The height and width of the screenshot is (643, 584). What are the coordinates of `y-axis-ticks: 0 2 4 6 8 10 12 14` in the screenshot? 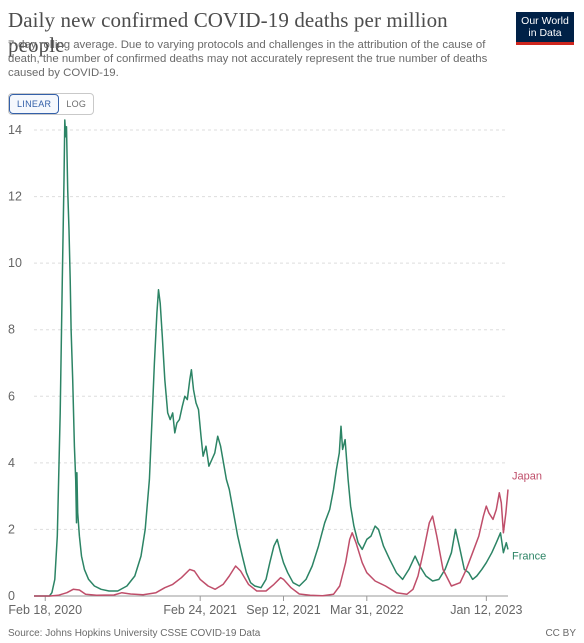 It's located at (15, 363).